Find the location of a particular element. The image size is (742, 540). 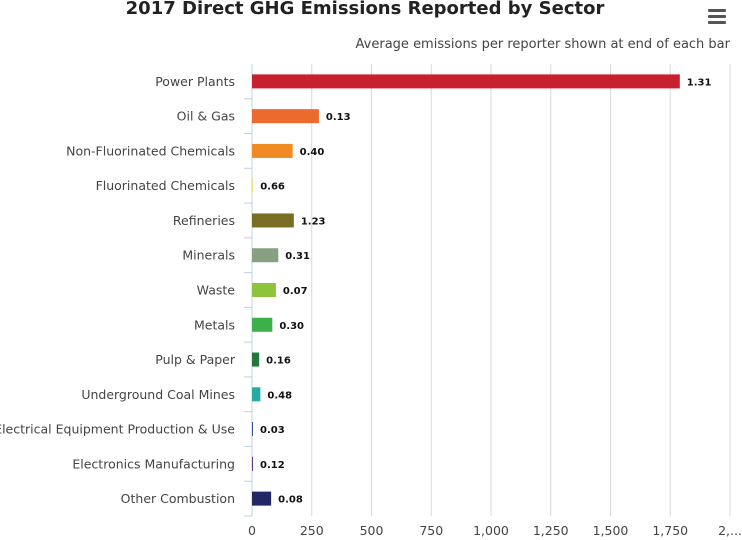

category-label: Waste is located at coordinates (216, 290).